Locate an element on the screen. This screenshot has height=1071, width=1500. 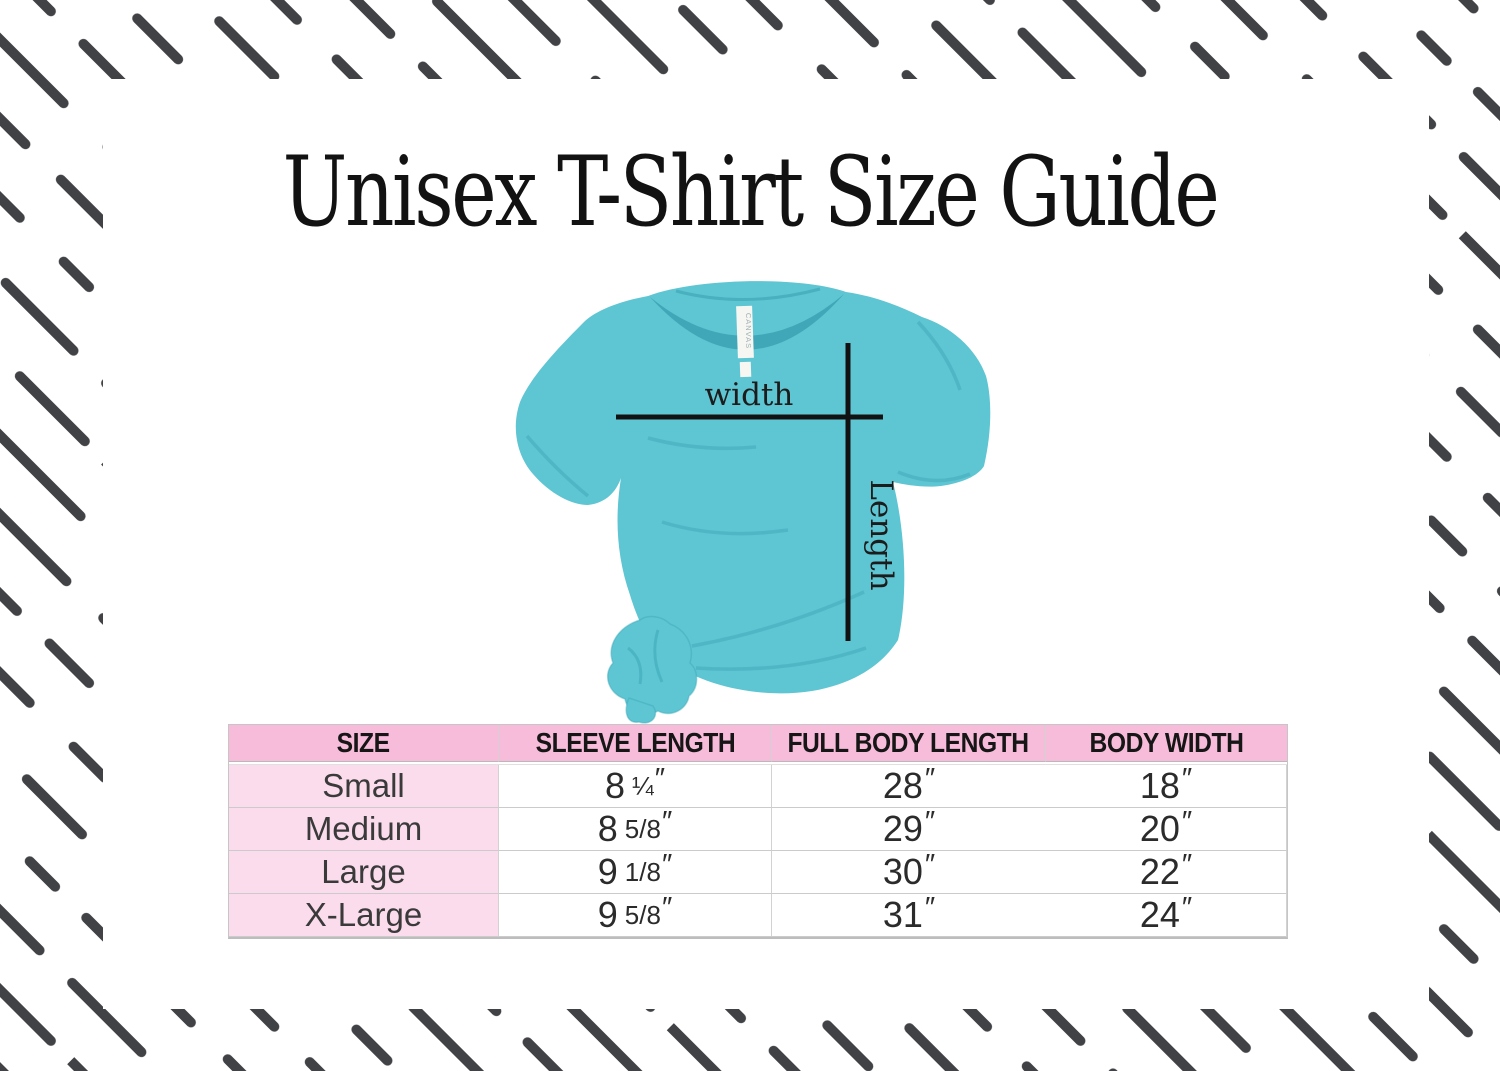
size-label-small: Small is located at coordinates (364, 786).